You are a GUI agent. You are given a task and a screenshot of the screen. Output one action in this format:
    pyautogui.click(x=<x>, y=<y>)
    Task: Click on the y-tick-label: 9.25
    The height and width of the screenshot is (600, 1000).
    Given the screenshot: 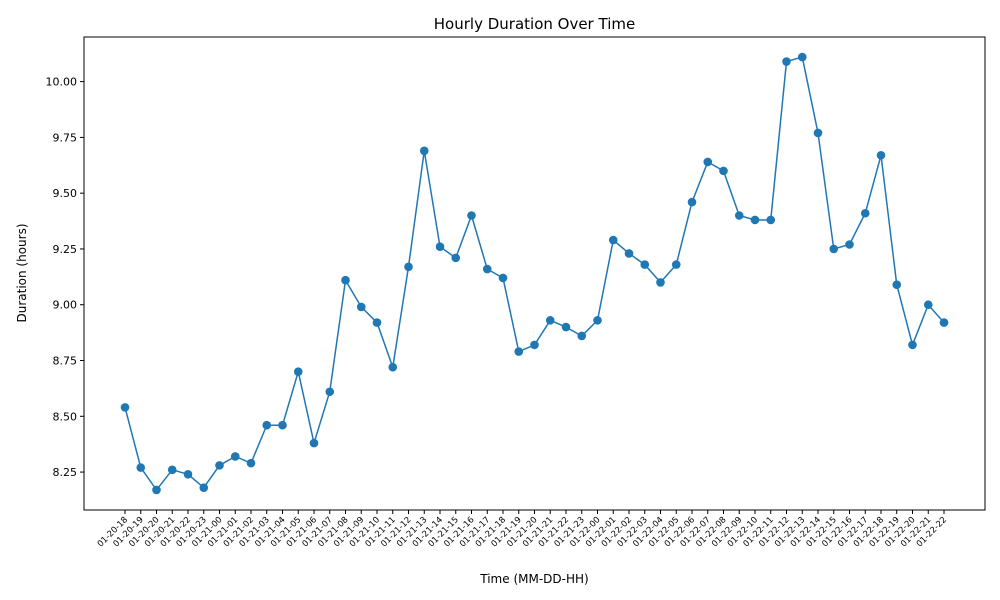 What is the action you would take?
    pyautogui.click(x=65, y=249)
    